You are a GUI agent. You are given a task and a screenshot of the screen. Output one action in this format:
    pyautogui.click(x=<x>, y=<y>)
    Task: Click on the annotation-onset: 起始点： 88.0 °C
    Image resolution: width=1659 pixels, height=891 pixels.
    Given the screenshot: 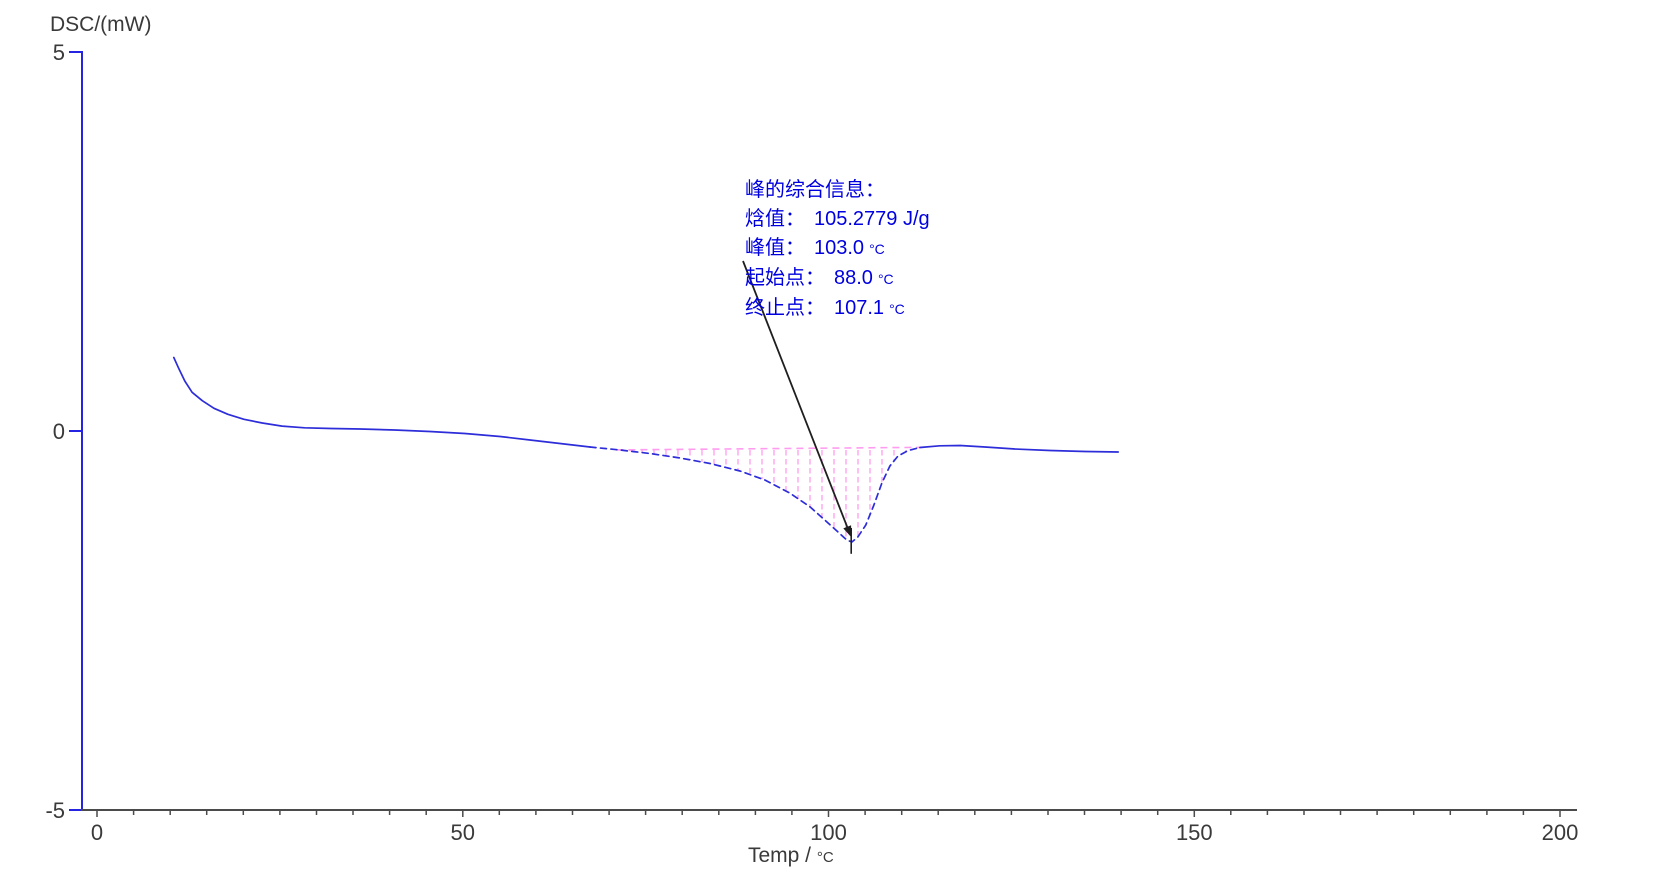 What is the action you would take?
    pyautogui.click(x=837, y=279)
    